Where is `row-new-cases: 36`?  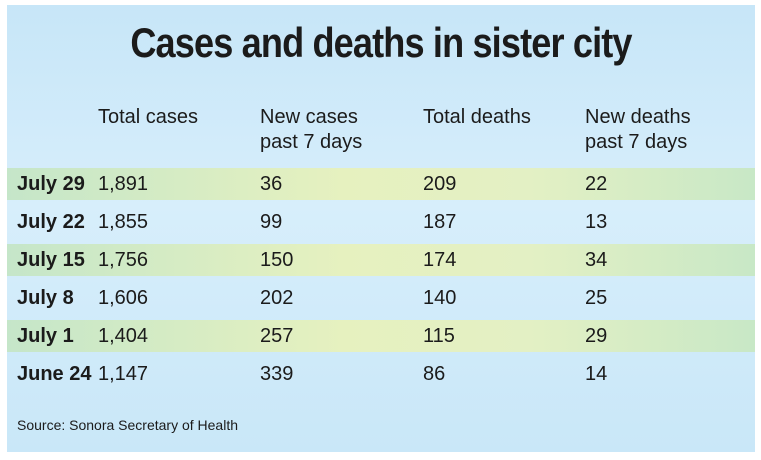
row-new-cases: 36 is located at coordinates (271, 184).